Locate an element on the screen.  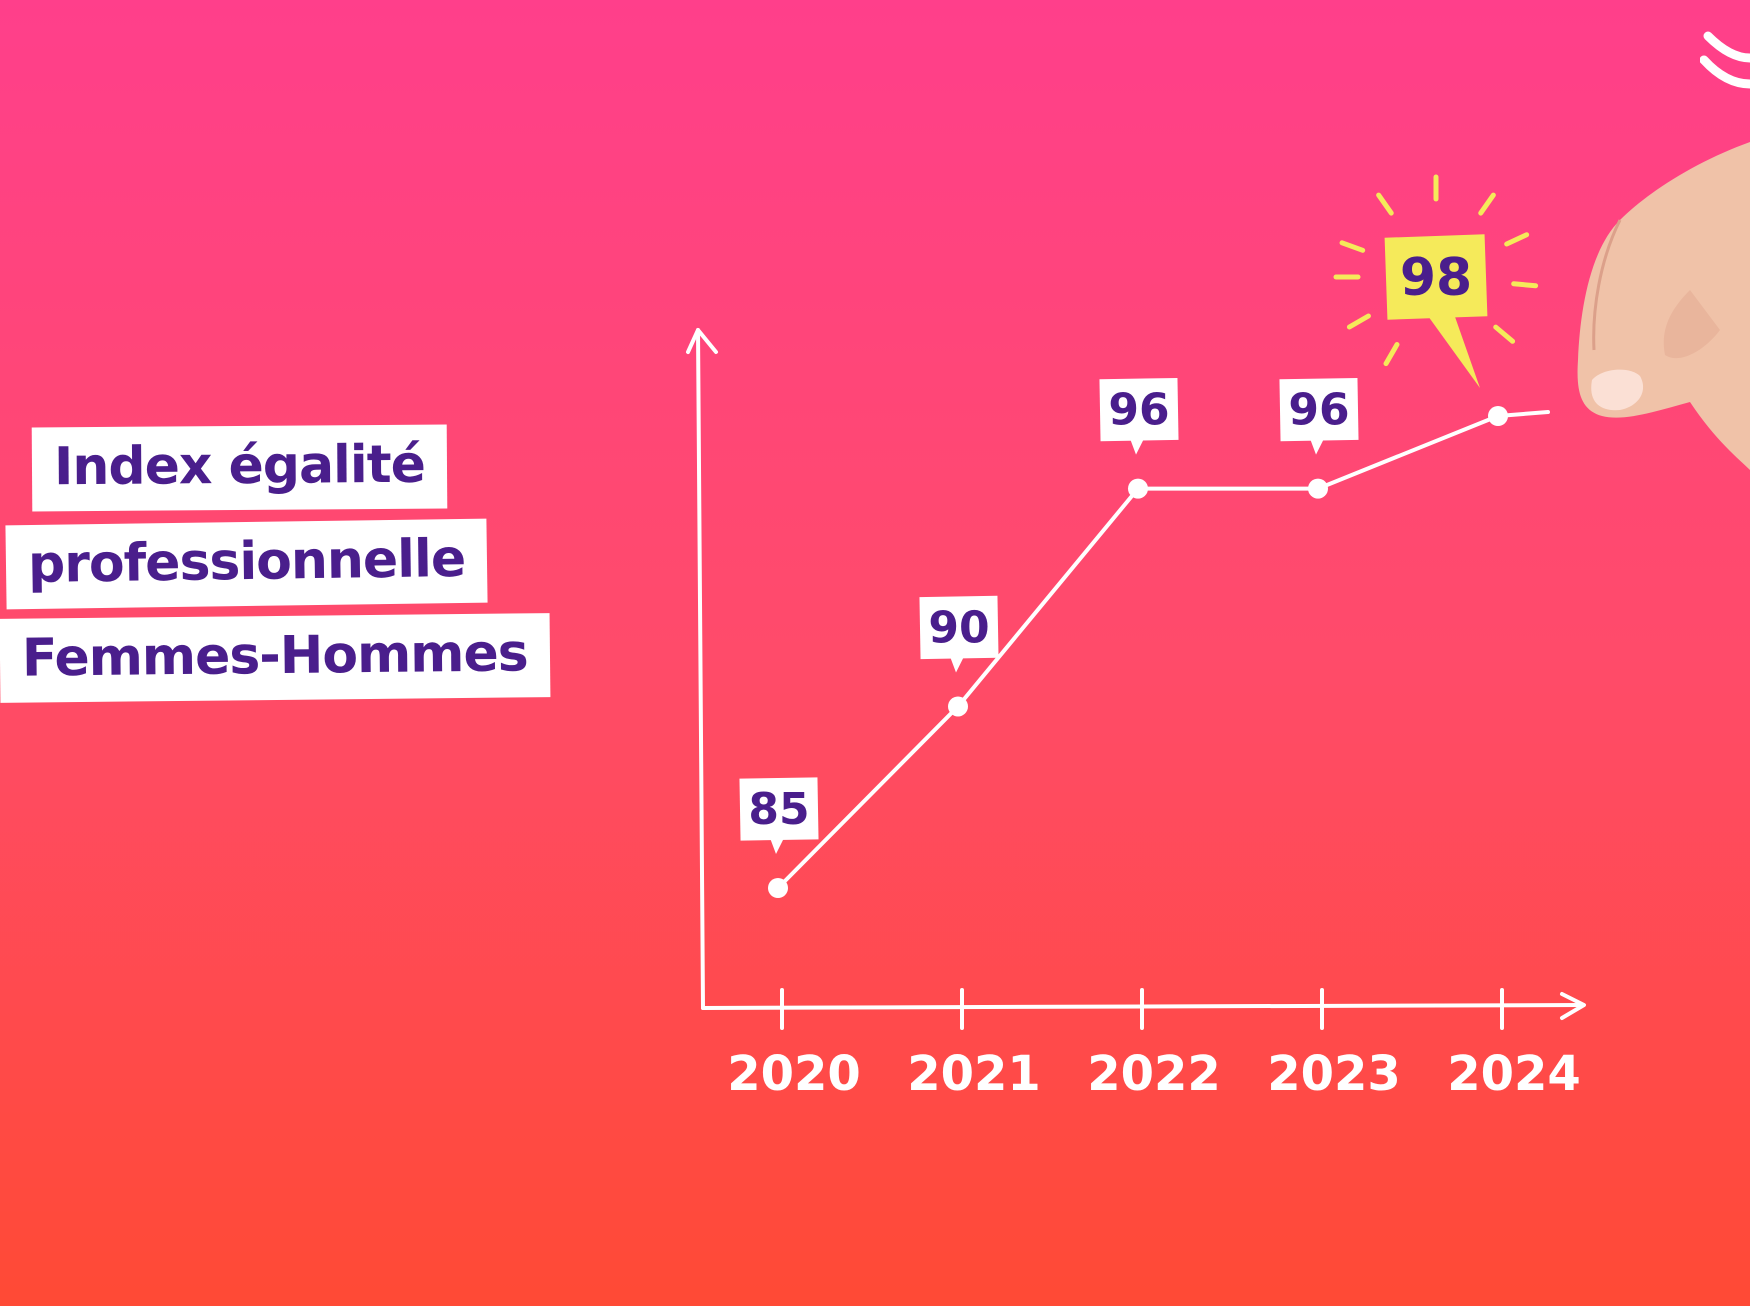
svg-text: 90 is located at coordinates (958, 627).